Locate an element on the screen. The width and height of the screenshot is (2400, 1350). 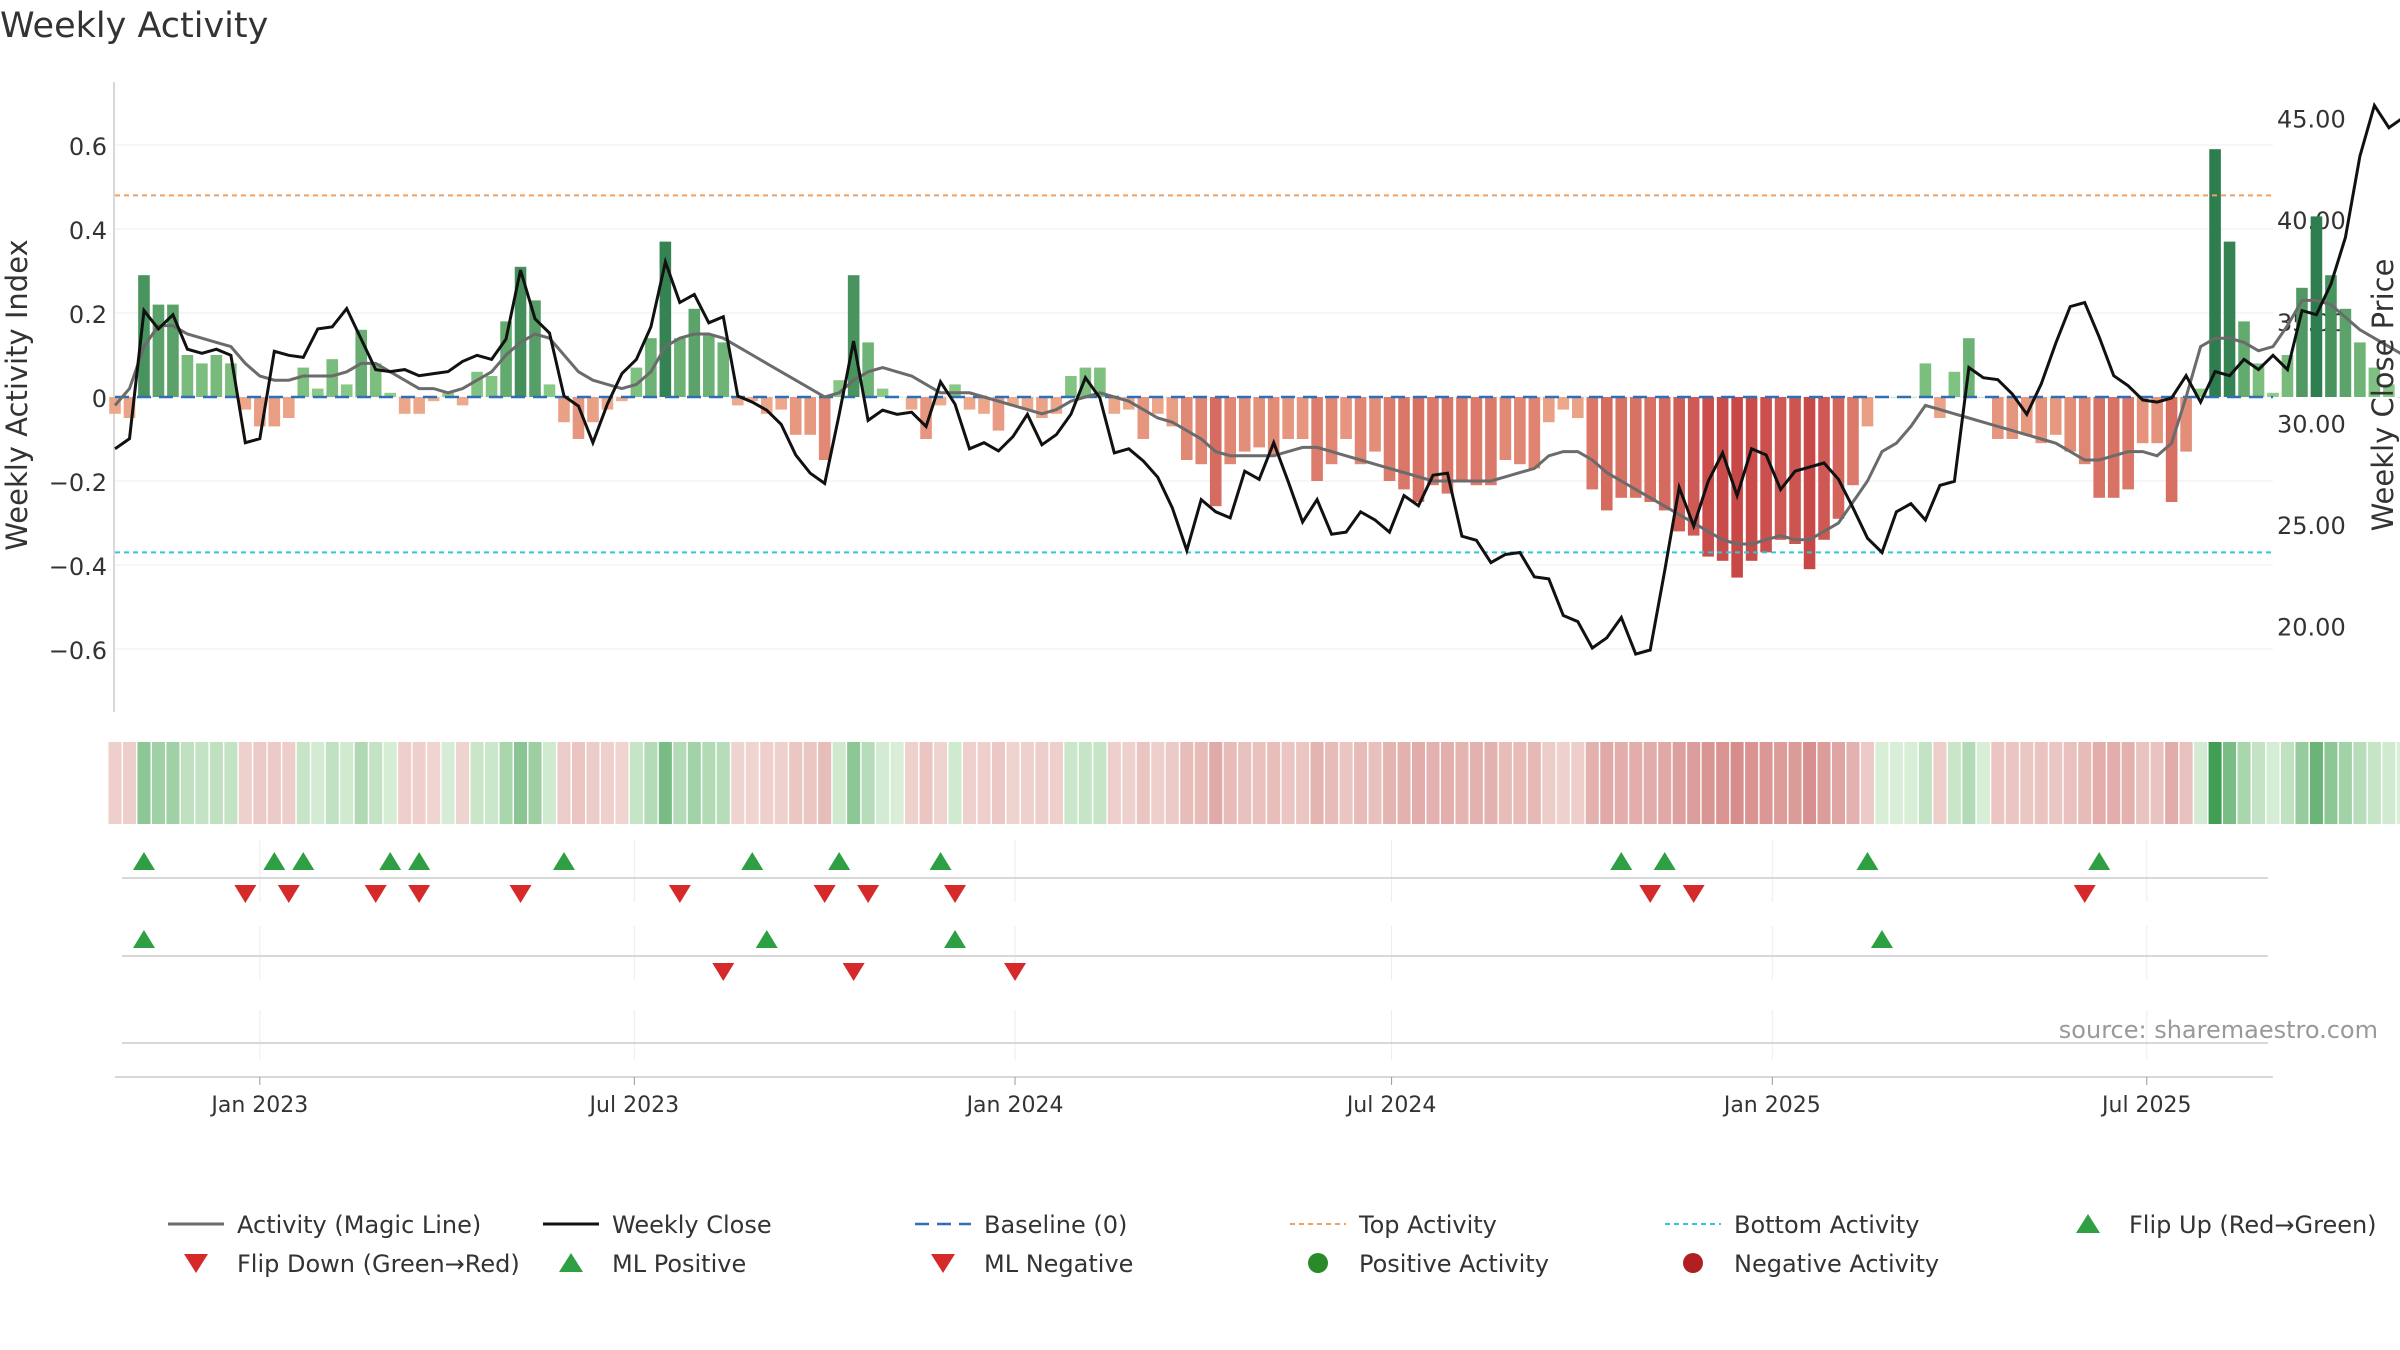
ml-negative-marker is located at coordinates (723, 972).